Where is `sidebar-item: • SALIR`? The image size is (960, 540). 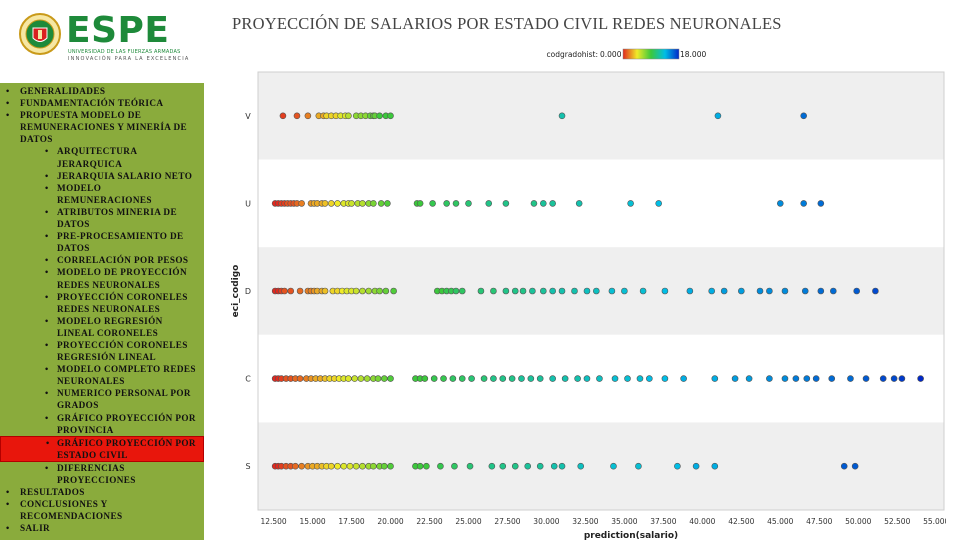 sidebar-item: • SALIR is located at coordinates (104, 528).